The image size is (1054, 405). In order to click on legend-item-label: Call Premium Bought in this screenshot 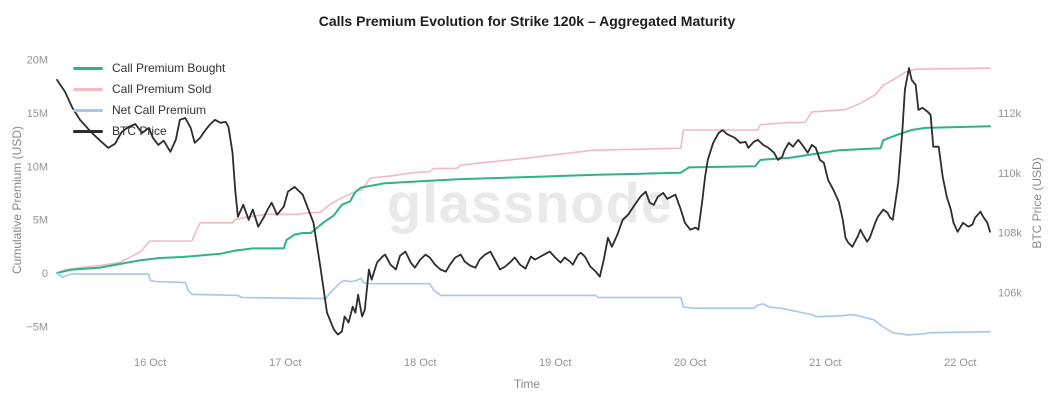, I will do `click(169, 68)`.